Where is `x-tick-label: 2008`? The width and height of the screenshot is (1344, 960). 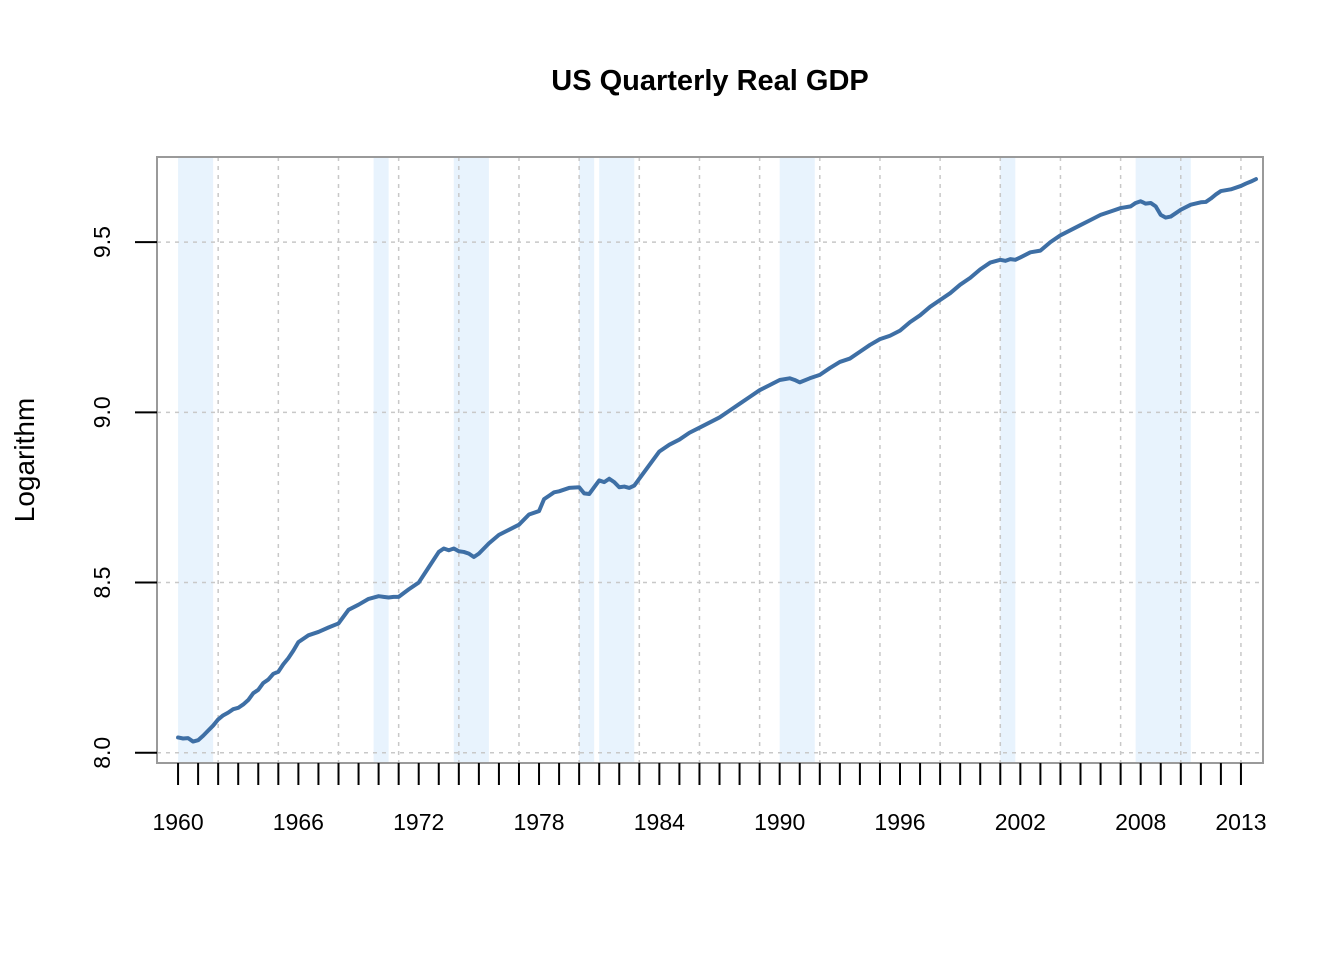 x-tick-label: 2008 is located at coordinates (1140, 822).